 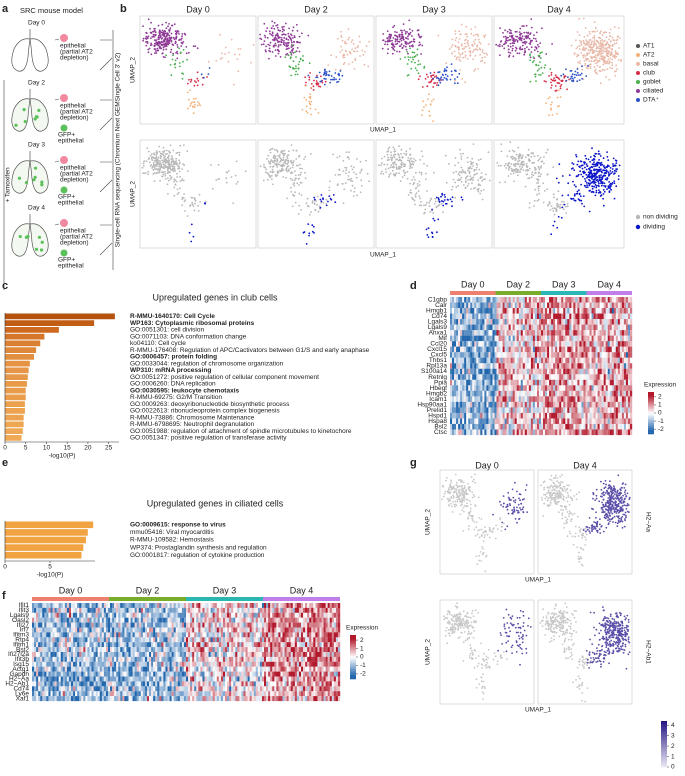 What do you see at coordinates (35, 168) in the screenshot?
I see `gfp-cell` at bounding box center [35, 168].